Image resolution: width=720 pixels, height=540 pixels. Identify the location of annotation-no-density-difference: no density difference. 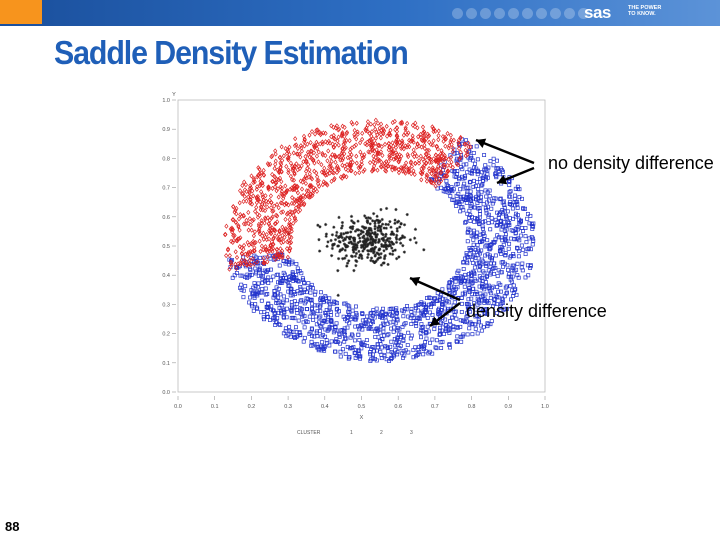
(631, 163).